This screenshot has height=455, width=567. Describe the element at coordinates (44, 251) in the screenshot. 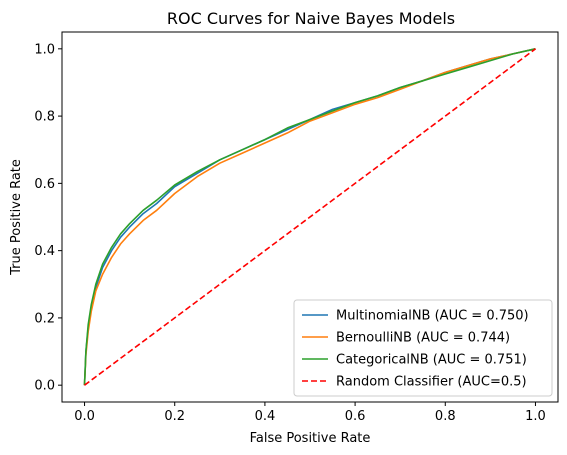

I see `y-tick-label: 0.4` at that location.